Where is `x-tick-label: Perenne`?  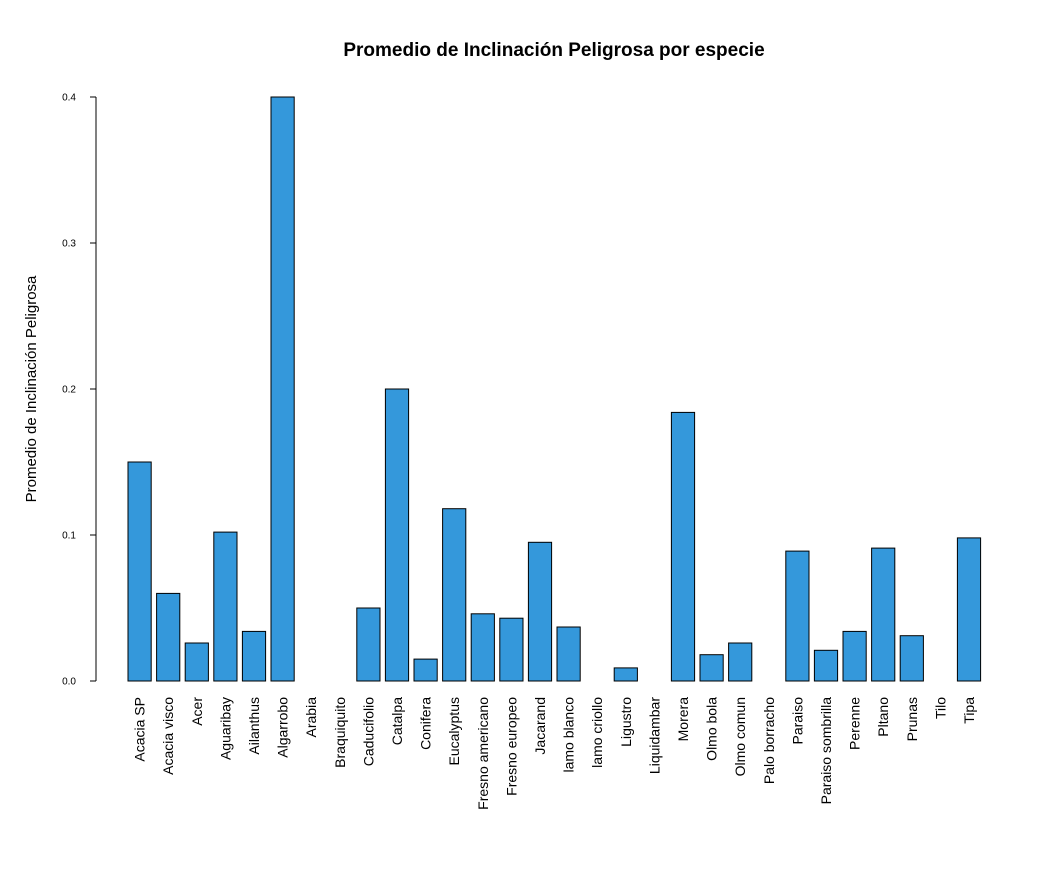
x-tick-label: Perenne is located at coordinates (855, 723).